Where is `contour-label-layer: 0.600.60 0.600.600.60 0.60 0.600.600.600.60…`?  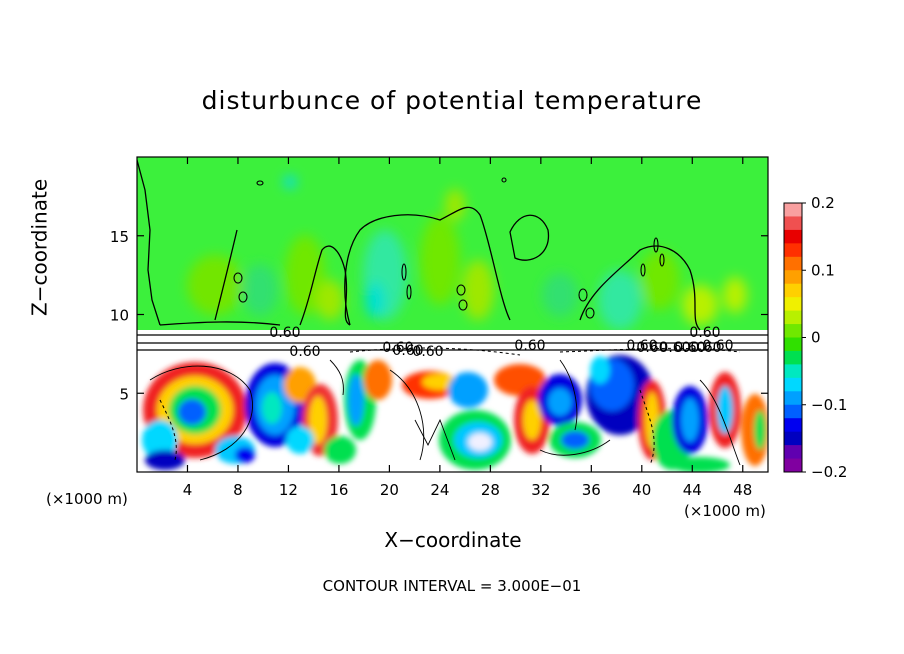 contour-label-layer: 0.600.60 0.600.600.60 0.60 0.600.600.600.60… is located at coordinates (501, 342).